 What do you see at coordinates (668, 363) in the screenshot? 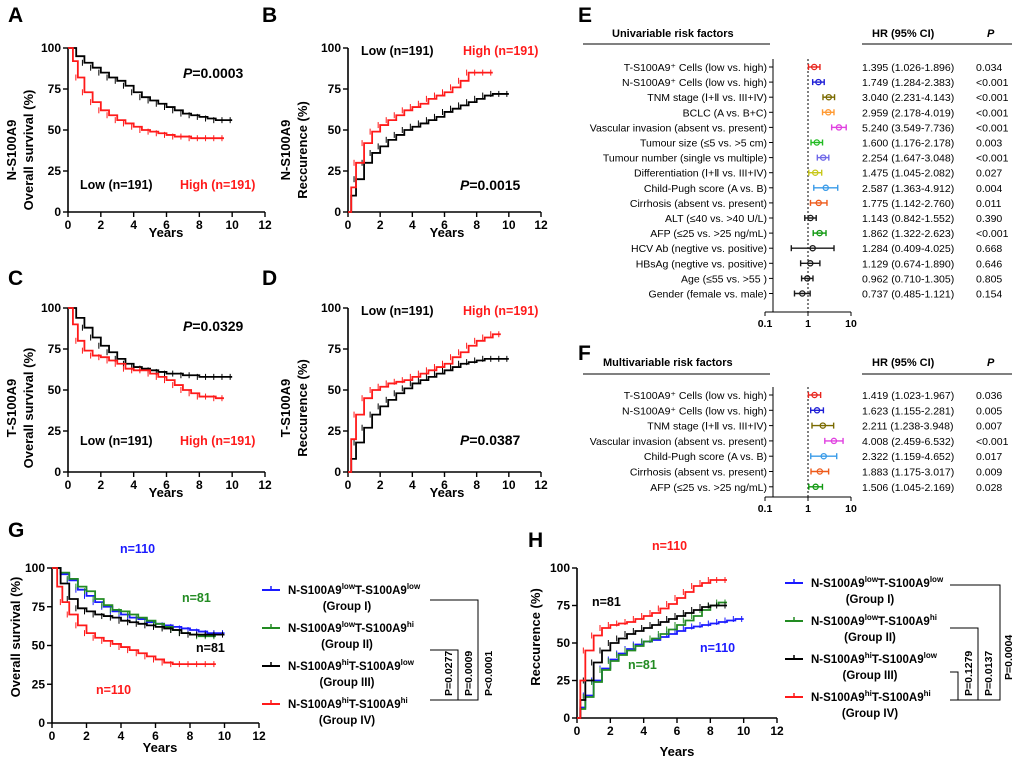
I see `panel-f-header-factors: Multivariable risk factors` at bounding box center [668, 363].